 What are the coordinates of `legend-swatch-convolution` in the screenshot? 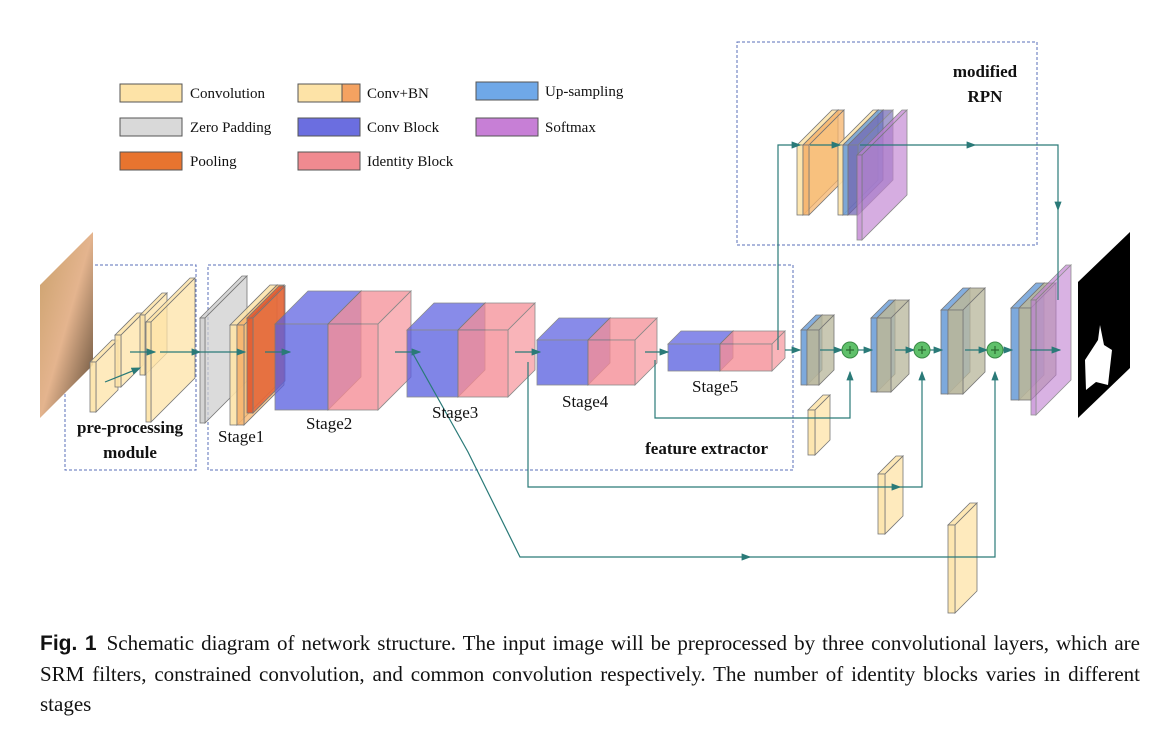 It's located at (151, 93).